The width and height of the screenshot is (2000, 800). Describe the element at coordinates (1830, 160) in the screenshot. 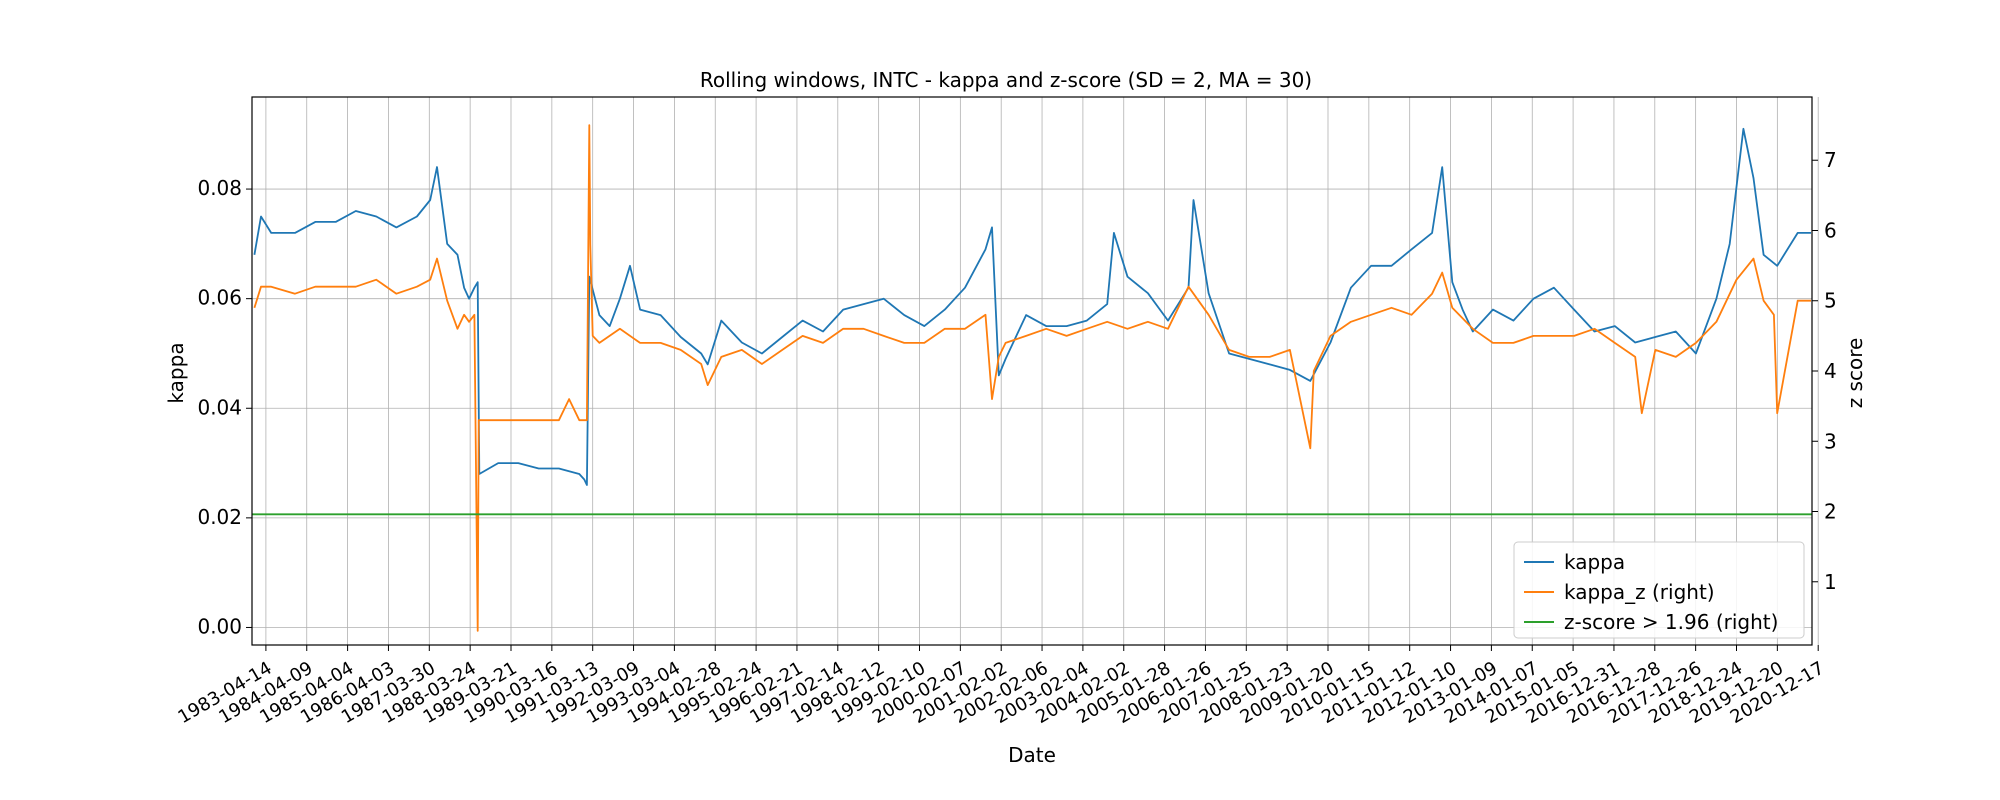

I see `y2-tick-label: 7` at that location.